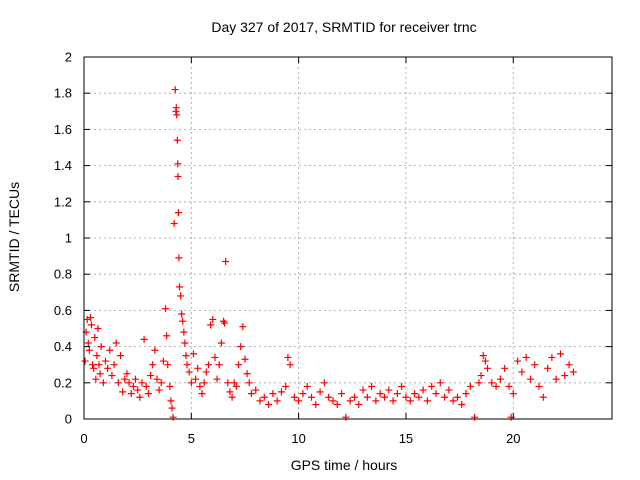 Image resolution: width=640 pixels, height=480 pixels. I want to click on y-tick-label: 1.2, so click(63, 201).